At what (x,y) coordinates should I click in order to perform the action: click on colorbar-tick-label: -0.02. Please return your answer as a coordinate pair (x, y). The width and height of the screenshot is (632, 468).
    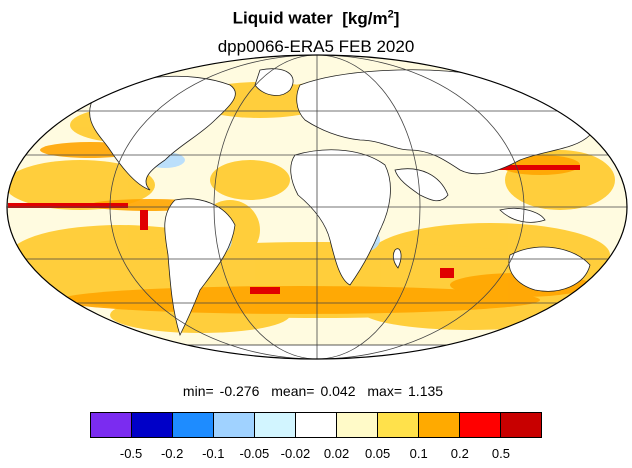
    Looking at the image, I should click on (295, 453).